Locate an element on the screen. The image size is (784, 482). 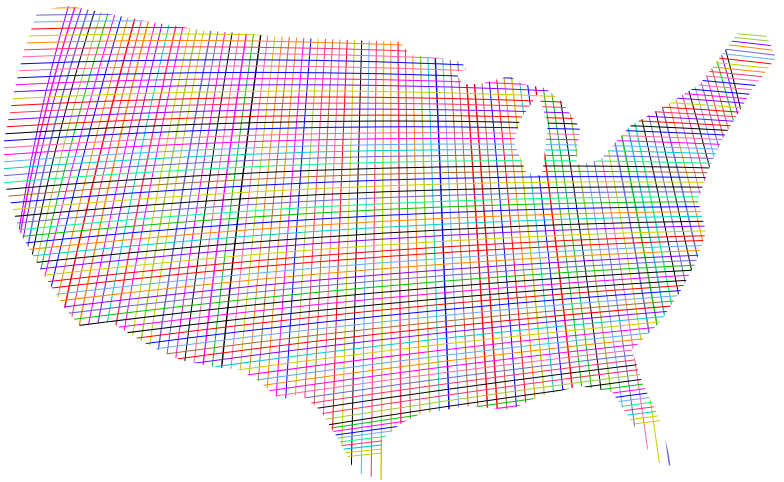
lake-michigan is located at coordinates (531, 135).